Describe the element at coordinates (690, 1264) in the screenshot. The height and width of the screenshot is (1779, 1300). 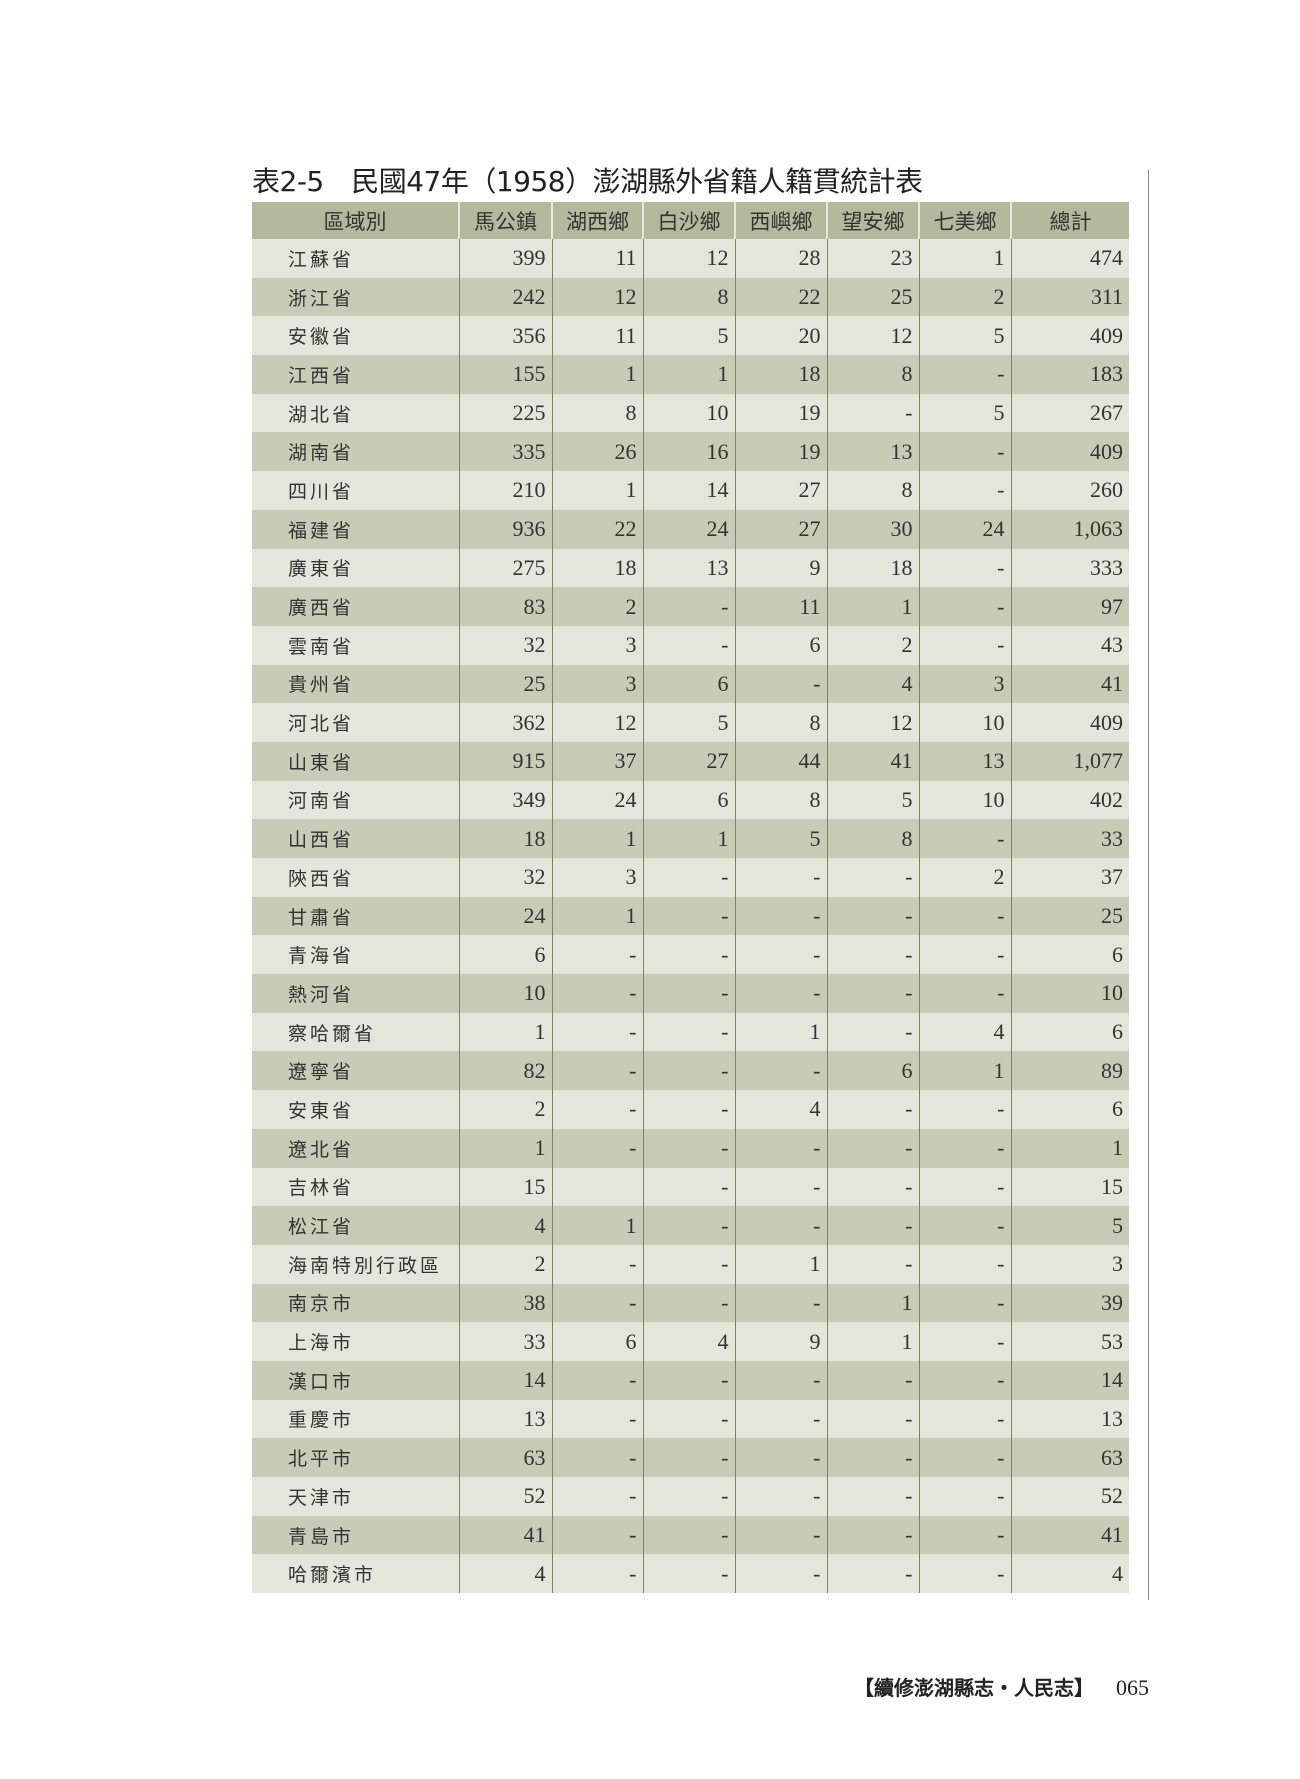
I see `table-row: 海南特別行政區 2- -1- -3` at that location.